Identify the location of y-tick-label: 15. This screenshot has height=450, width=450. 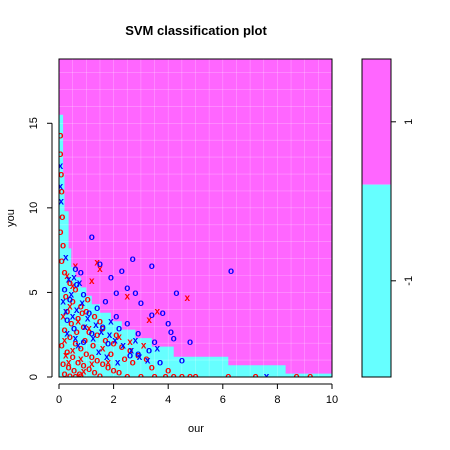
(34, 123).